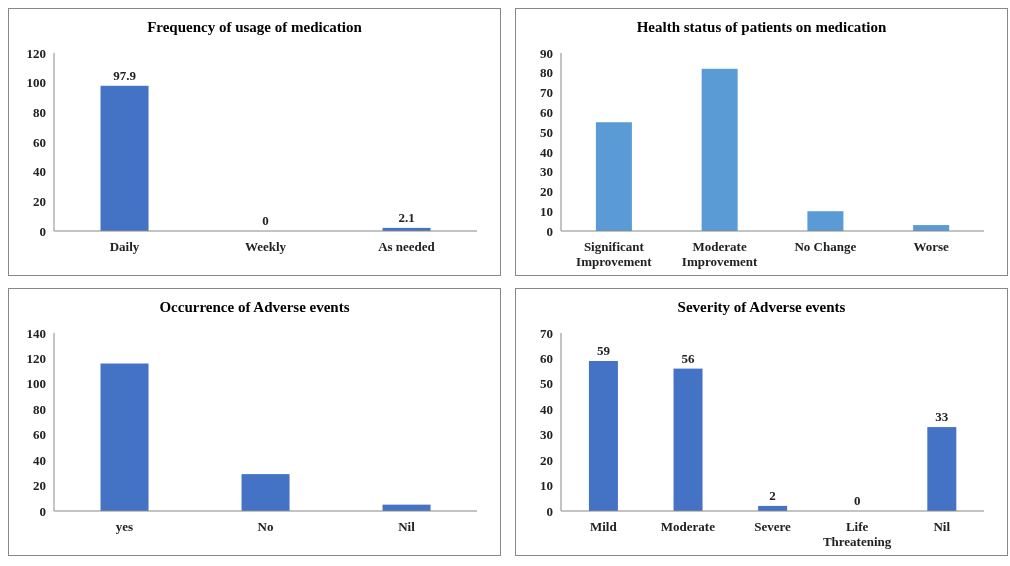 Image resolution: width=1010 pixels, height=566 pixels. What do you see at coordinates (773, 526) in the screenshot?
I see `x-tick-label: Severe` at bounding box center [773, 526].